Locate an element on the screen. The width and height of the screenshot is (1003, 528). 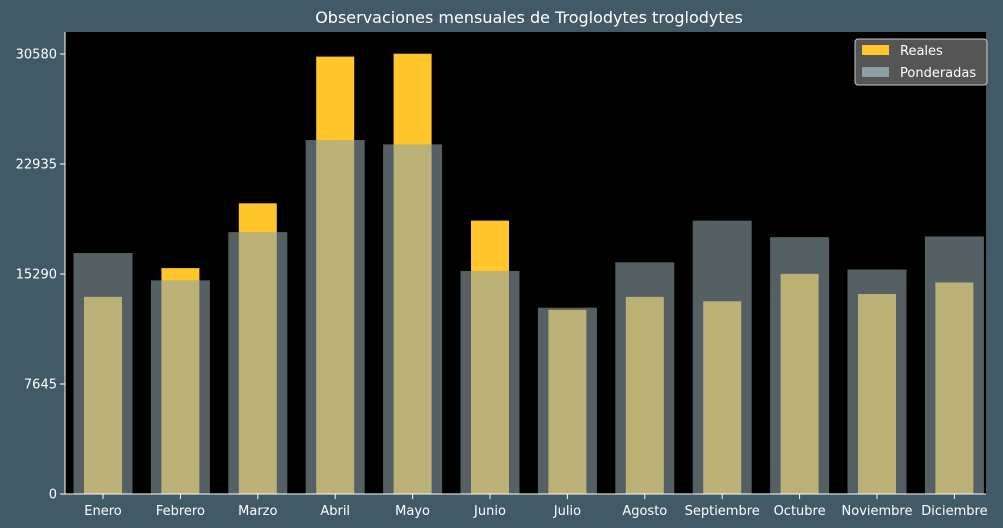
bar-ponderadas-septiembre is located at coordinates (722, 357).